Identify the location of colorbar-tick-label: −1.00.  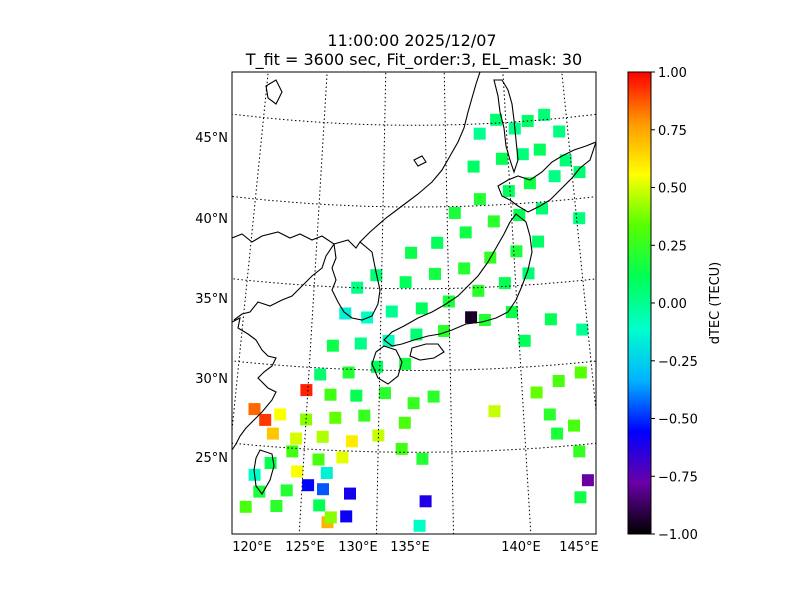
(678, 535).